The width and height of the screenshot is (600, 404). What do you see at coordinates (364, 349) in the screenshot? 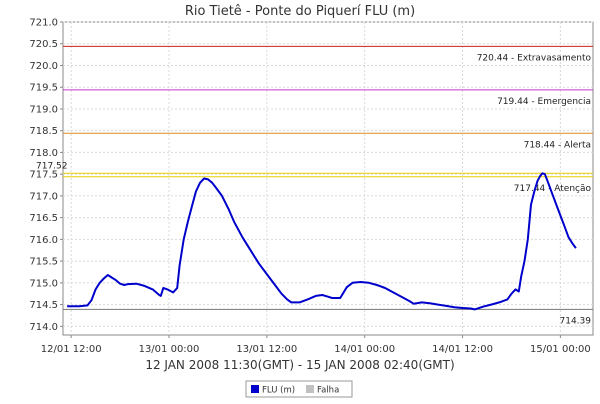
I see `x-tick-label: 14/01 00:00` at bounding box center [364, 349].